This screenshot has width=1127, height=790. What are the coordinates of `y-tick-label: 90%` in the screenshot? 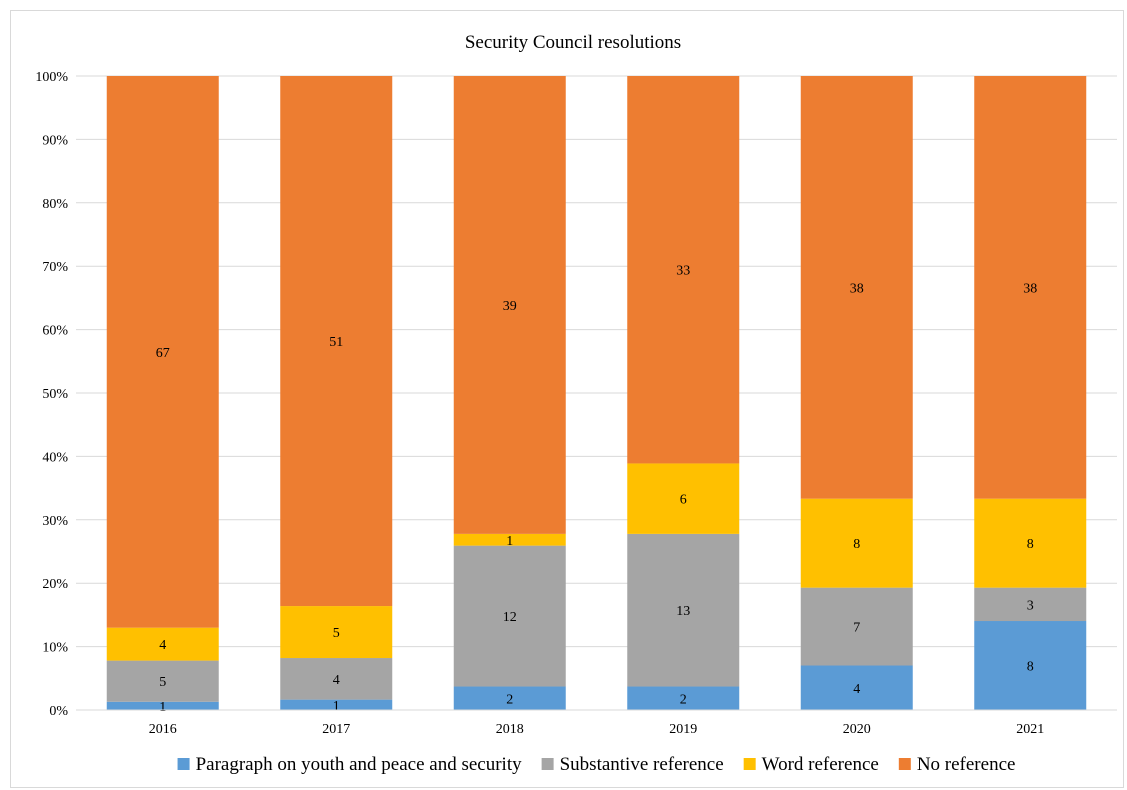 It's located at (55, 140).